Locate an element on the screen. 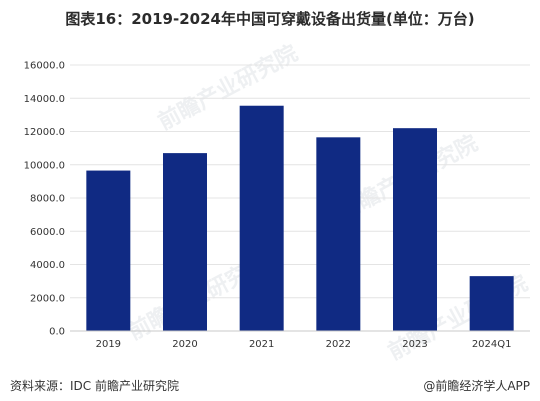  y-tick-label: 4000.0 is located at coordinates (47, 265).